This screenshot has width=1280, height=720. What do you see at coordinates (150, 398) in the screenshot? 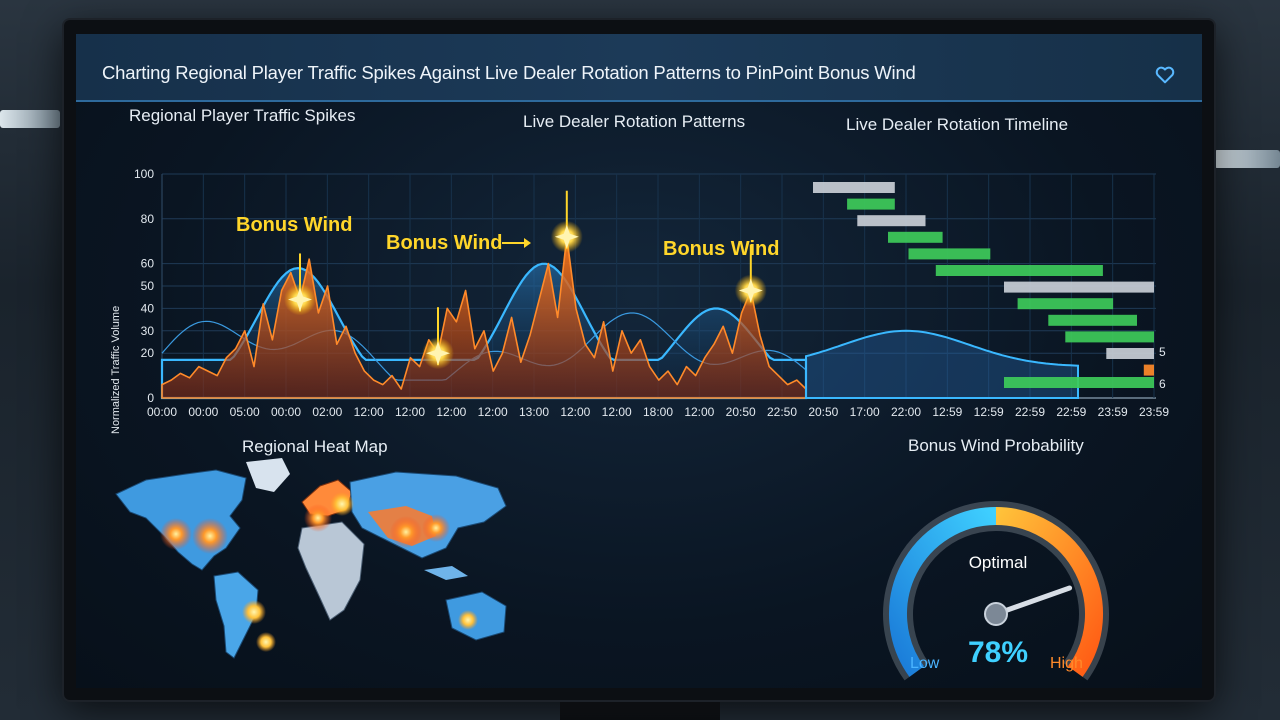
I see `y-tick-label: 0` at bounding box center [150, 398].